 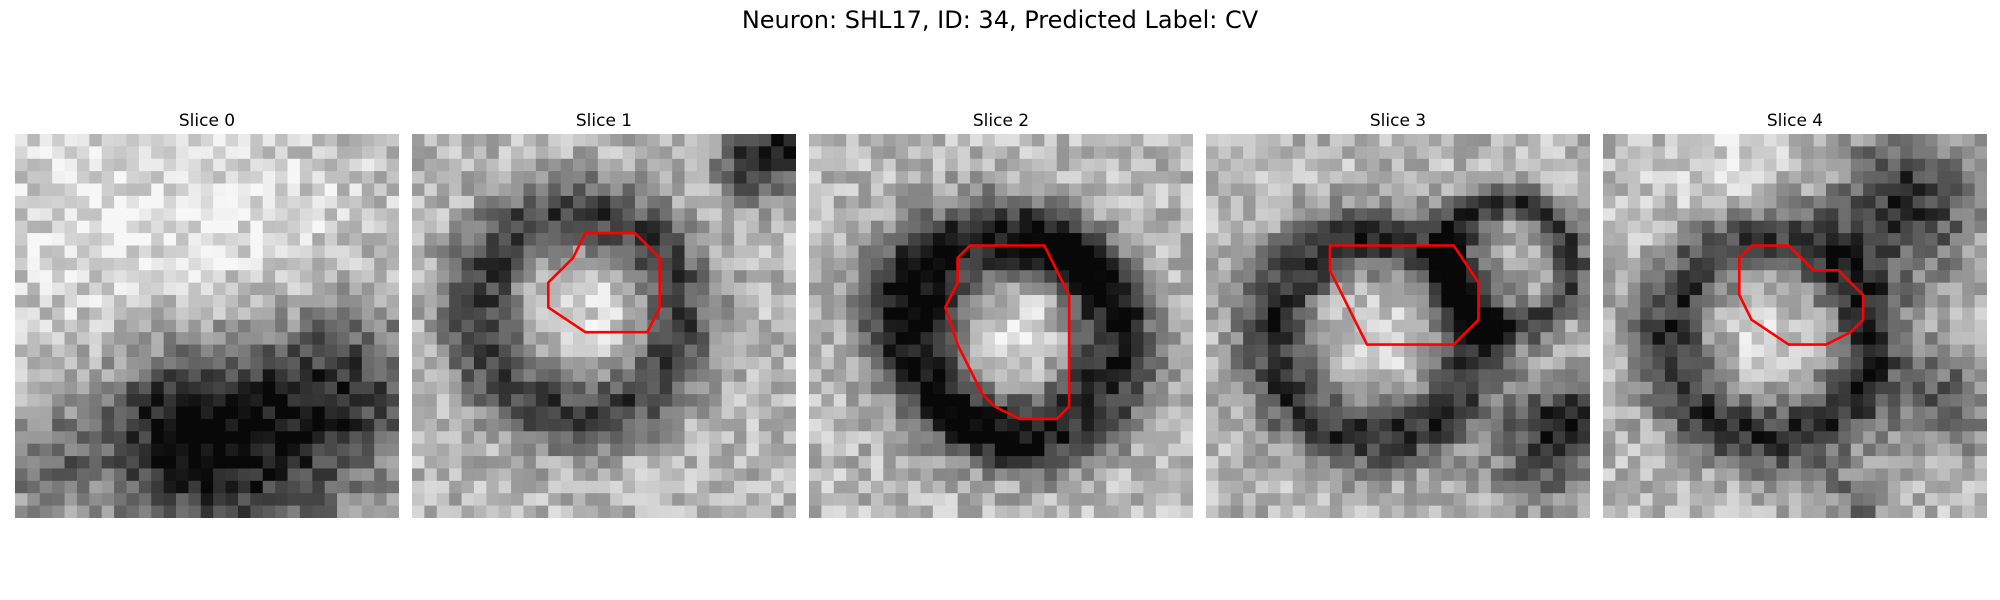 I want to click on slice-panel-3: Slice 3, so click(x=1398, y=313).